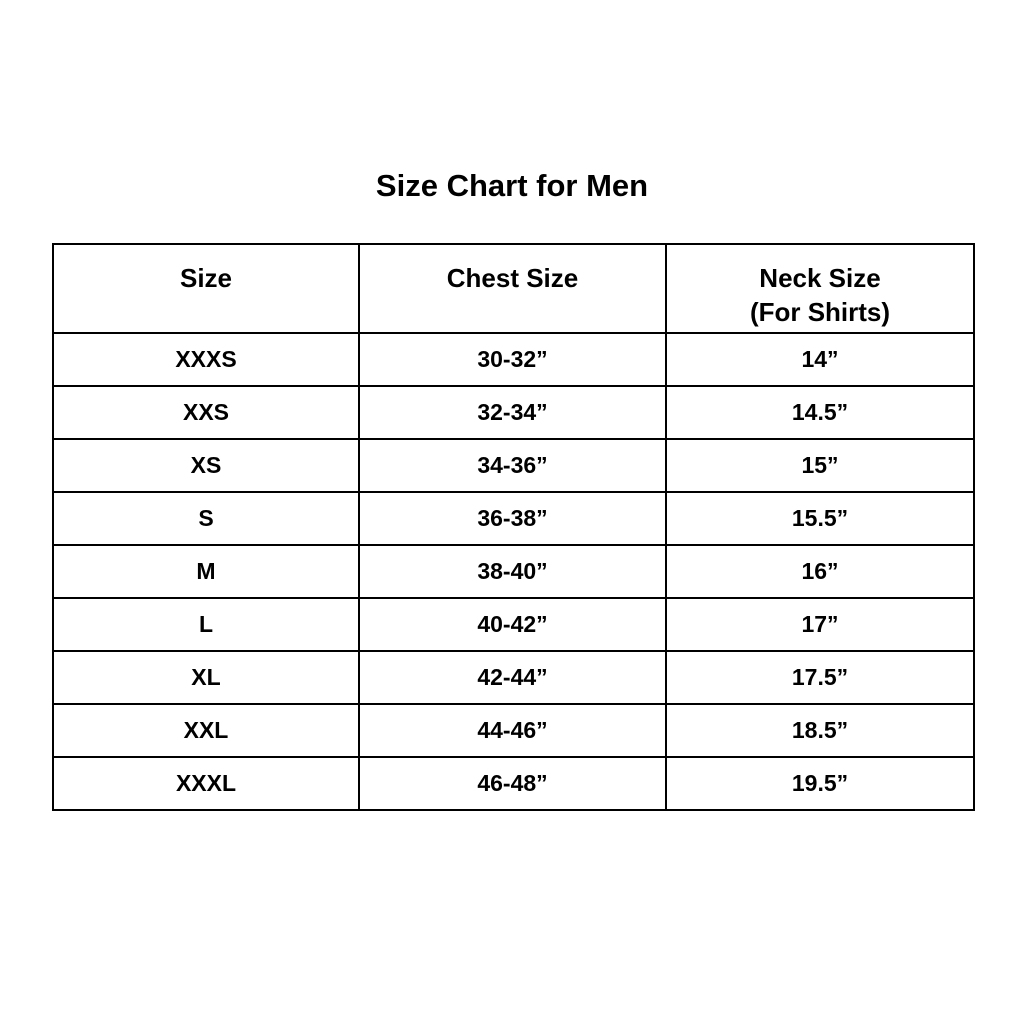 The image size is (1024, 1024). Describe the element at coordinates (206, 412) in the screenshot. I see `size-cell: XXS` at that location.